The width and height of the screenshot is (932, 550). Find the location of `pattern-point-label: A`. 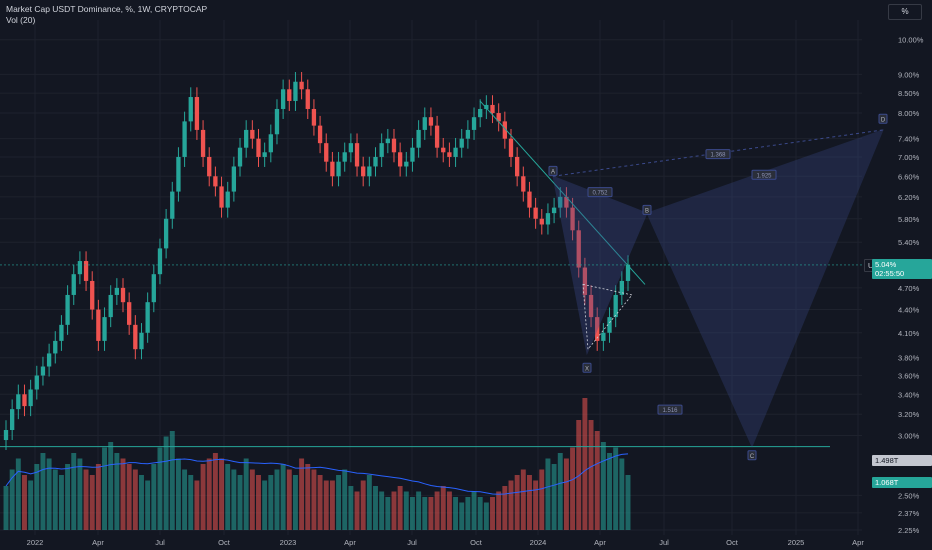

pattern-point-label: A is located at coordinates (553, 172).